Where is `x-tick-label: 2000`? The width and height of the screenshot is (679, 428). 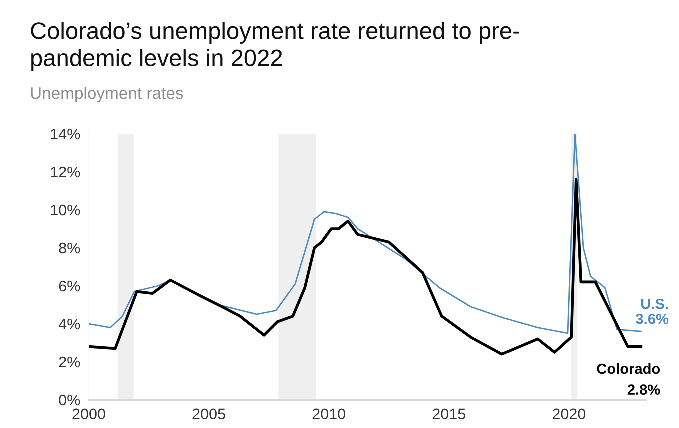 x-tick-label: 2000 is located at coordinates (89, 414).